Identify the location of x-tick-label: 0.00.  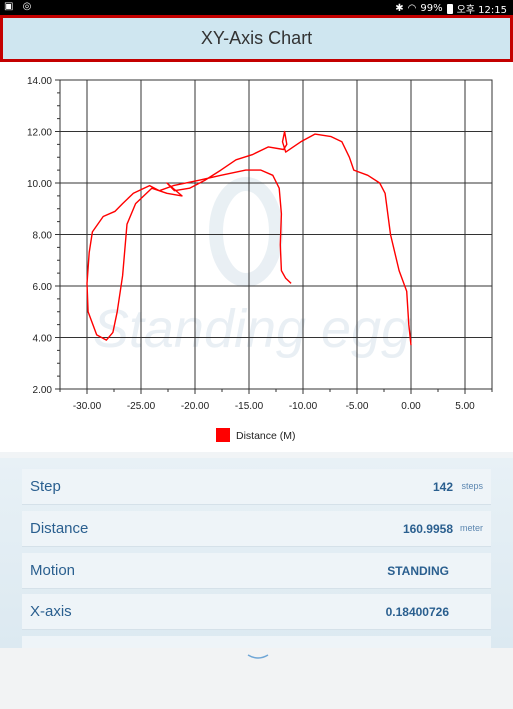
(411, 406).